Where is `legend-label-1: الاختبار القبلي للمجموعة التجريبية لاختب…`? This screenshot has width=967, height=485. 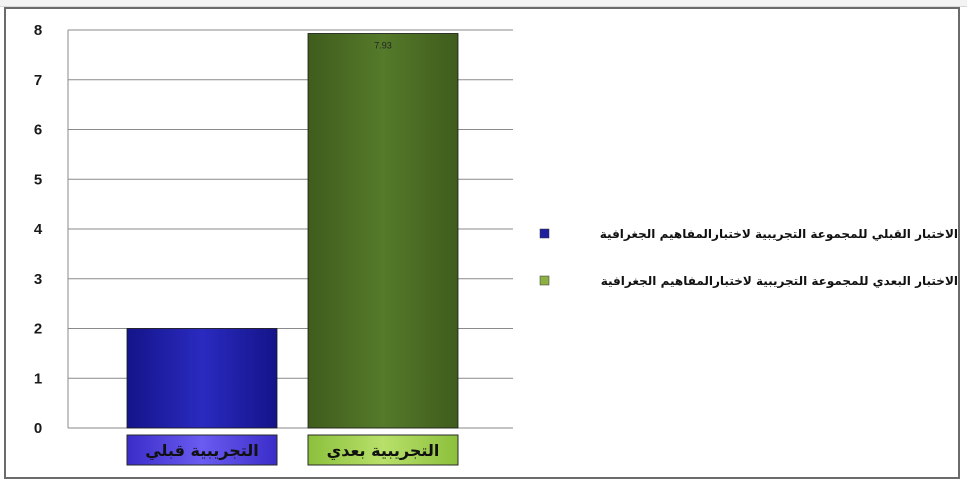
legend-label-1: الاختبار القبلي للمجموعة التجريبية لاختب… is located at coordinates (779, 234).